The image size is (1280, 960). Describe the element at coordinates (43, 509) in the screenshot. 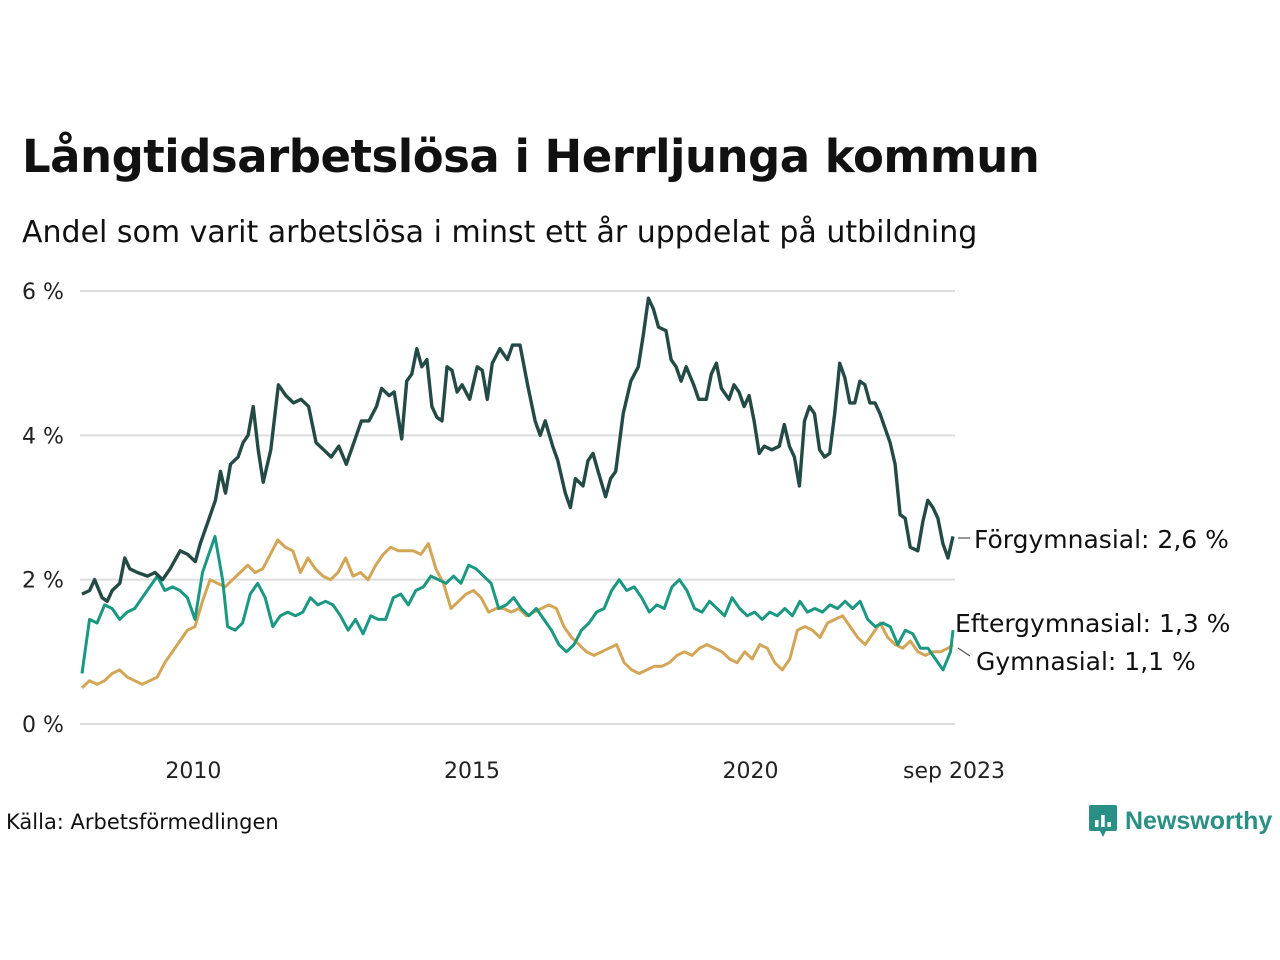

I see `y-axis-labels: 0 % 2 % 4 % 6 %` at that location.